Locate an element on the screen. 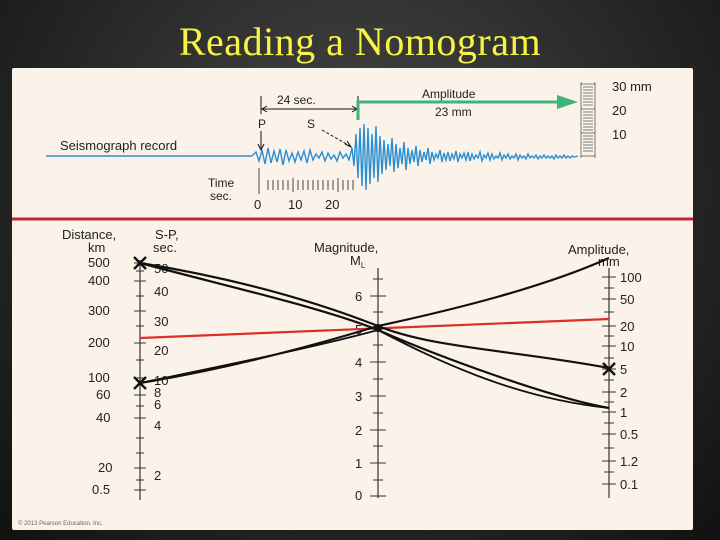  amplitude-tick: 0.5 is located at coordinates (629, 434).